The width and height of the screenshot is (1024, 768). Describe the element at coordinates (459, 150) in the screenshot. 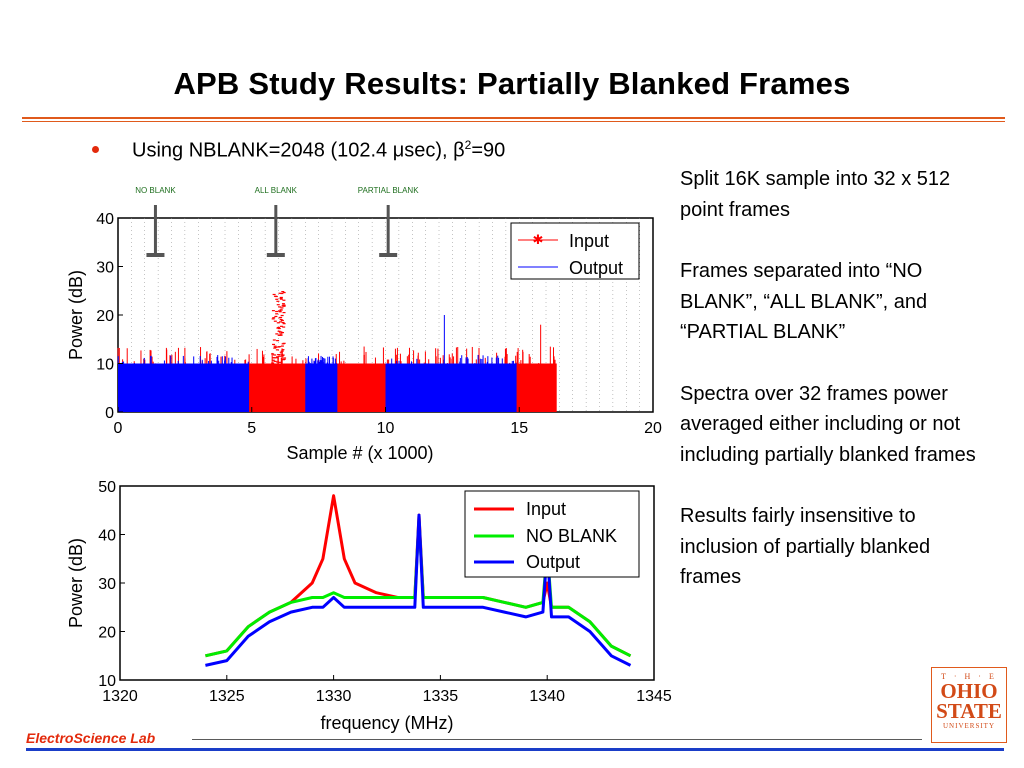

I see `beta-symbol: β` at that location.